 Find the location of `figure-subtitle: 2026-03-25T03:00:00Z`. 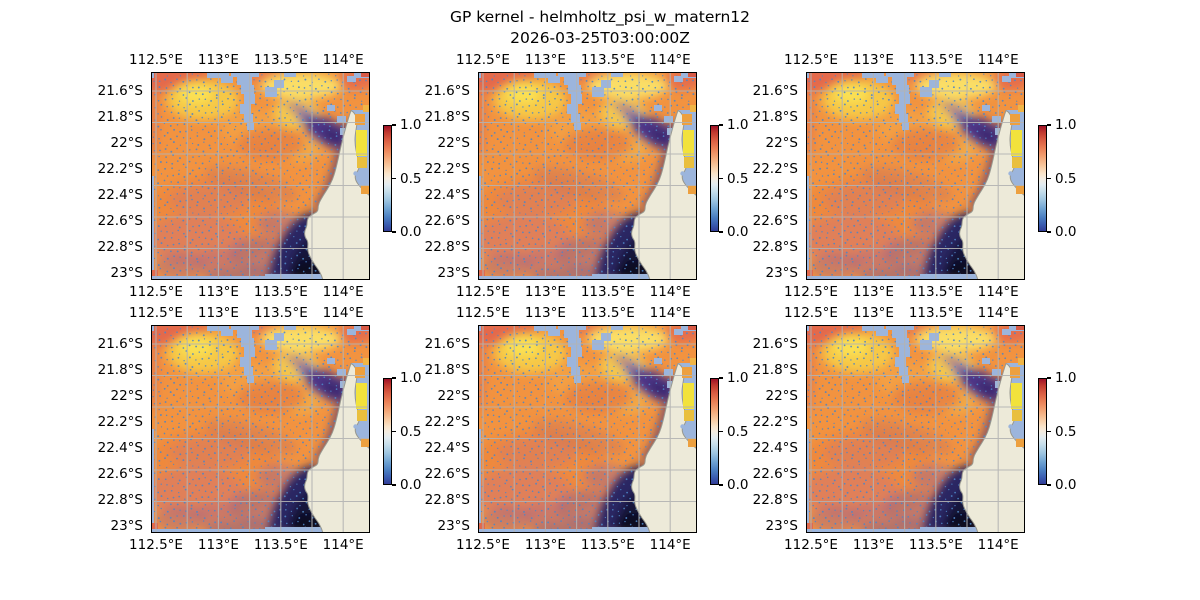

figure-subtitle: 2026-03-25T03:00:00Z is located at coordinates (600, 38).